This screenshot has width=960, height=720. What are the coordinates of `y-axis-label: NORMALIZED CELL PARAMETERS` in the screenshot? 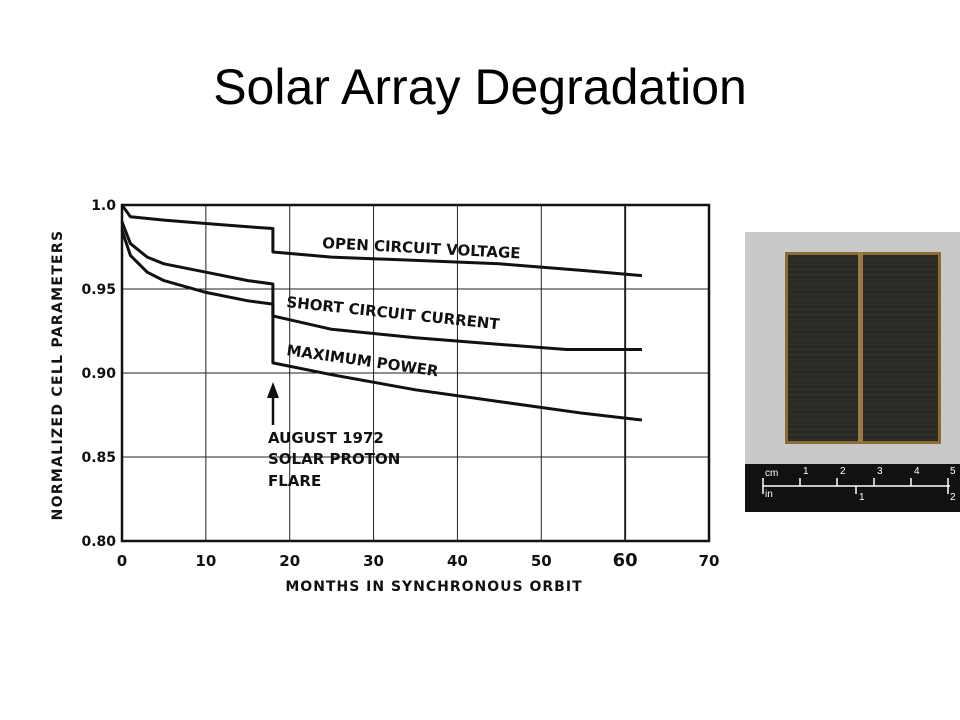 It's located at (58, 375).